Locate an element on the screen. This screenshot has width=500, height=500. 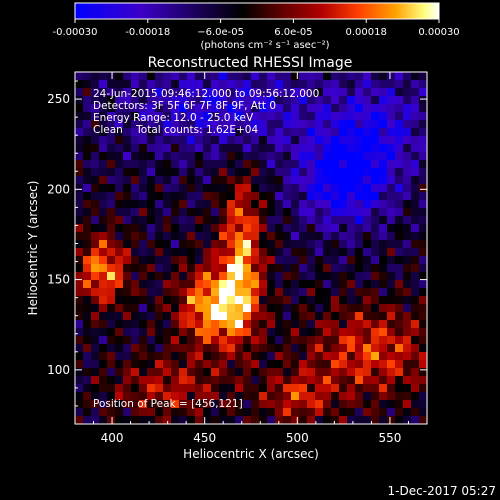
colorbar-tick-label: 0.00030 is located at coordinates (438, 32).